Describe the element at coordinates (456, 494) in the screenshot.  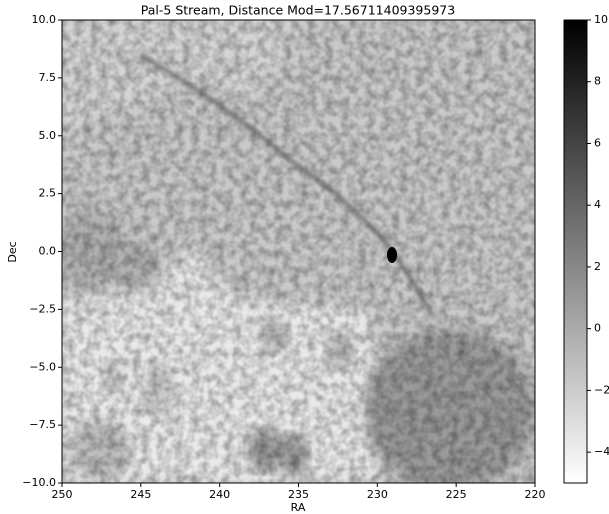
I see `x-tick-label: 225` at that location.